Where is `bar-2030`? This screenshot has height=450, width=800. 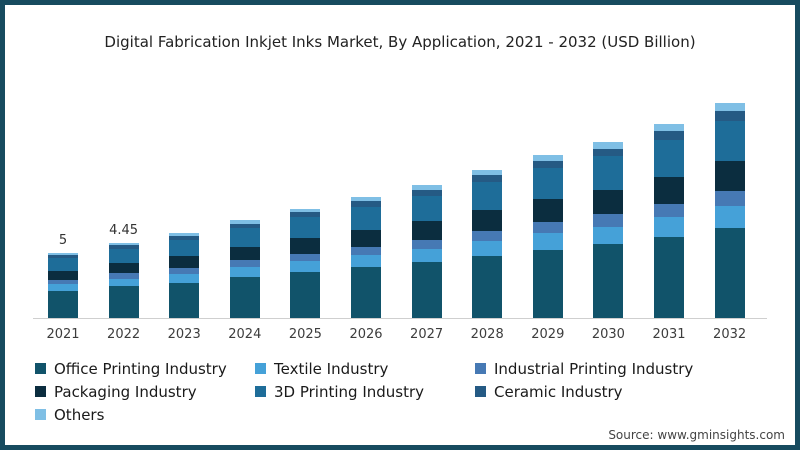 bar-2030 is located at coordinates (608, 230).